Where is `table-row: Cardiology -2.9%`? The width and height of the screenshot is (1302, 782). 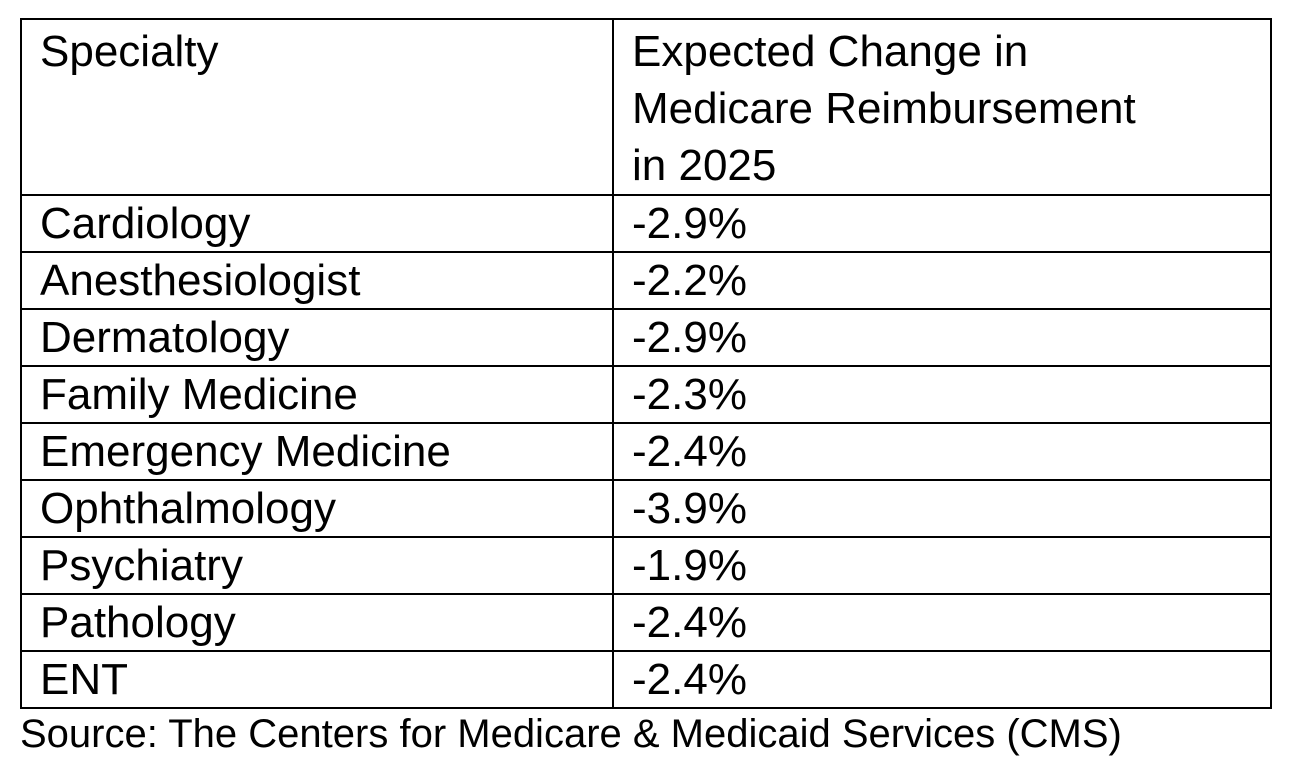
table-row: Cardiology -2.9% is located at coordinates (646, 223).